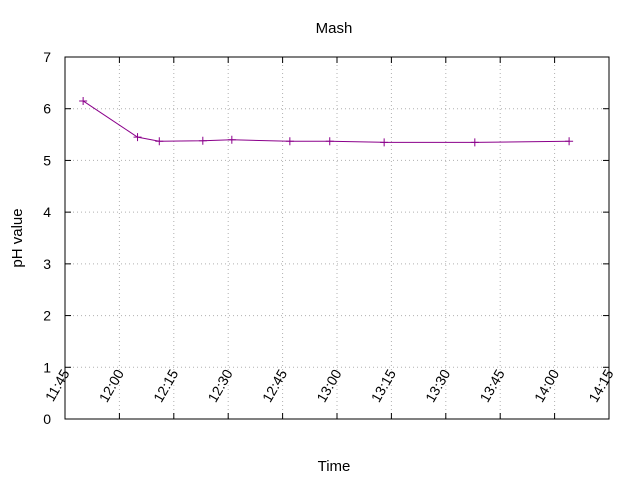 The height and width of the screenshot is (480, 640). What do you see at coordinates (437, 385) in the screenshot?
I see `x-tick-label: 13:30` at bounding box center [437, 385].